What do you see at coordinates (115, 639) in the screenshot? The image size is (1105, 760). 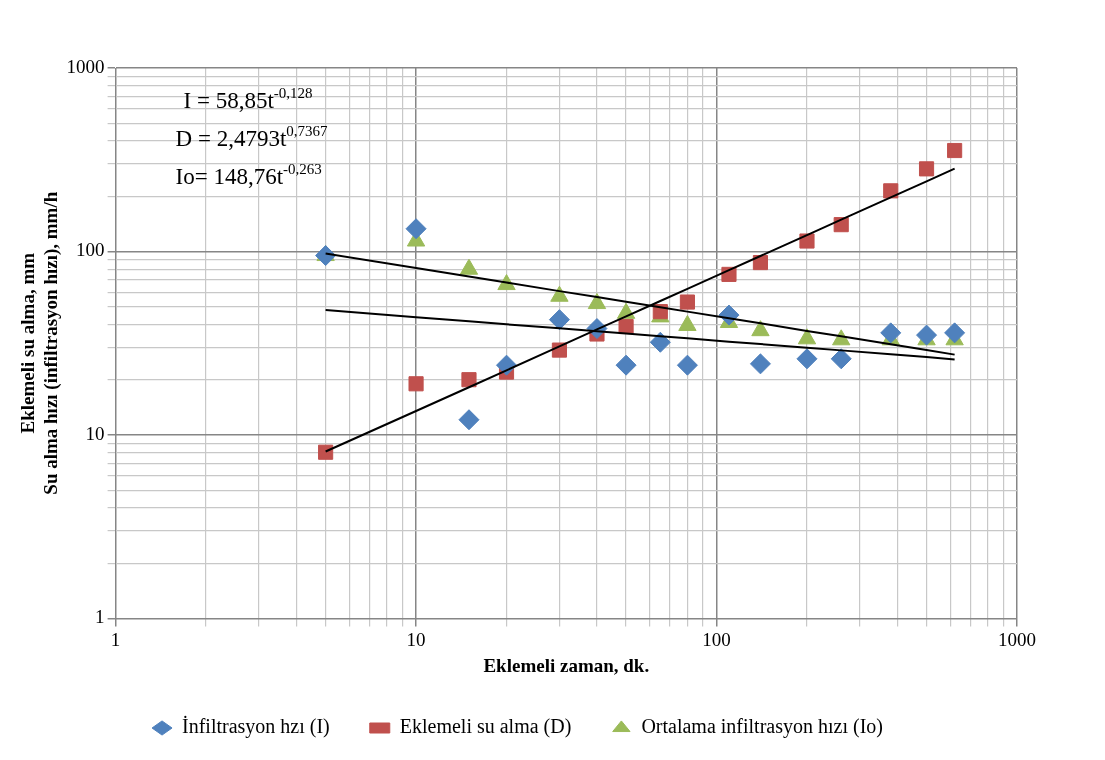 I see `x-tick-label: 1` at bounding box center [115, 639].